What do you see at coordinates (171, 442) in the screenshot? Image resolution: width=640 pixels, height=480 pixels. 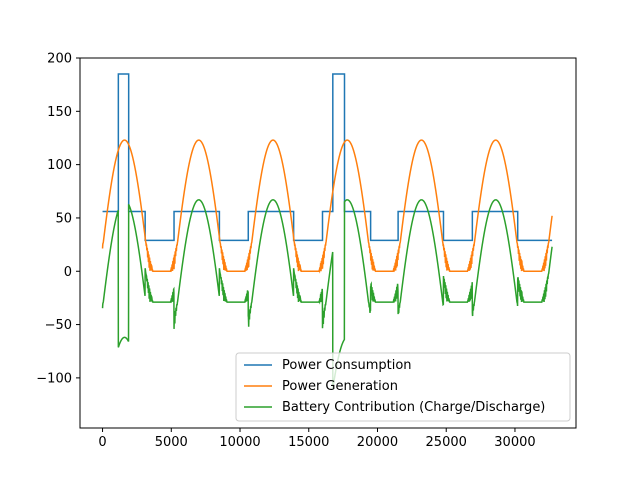 I see `x-tick-label: 5000` at bounding box center [171, 442].